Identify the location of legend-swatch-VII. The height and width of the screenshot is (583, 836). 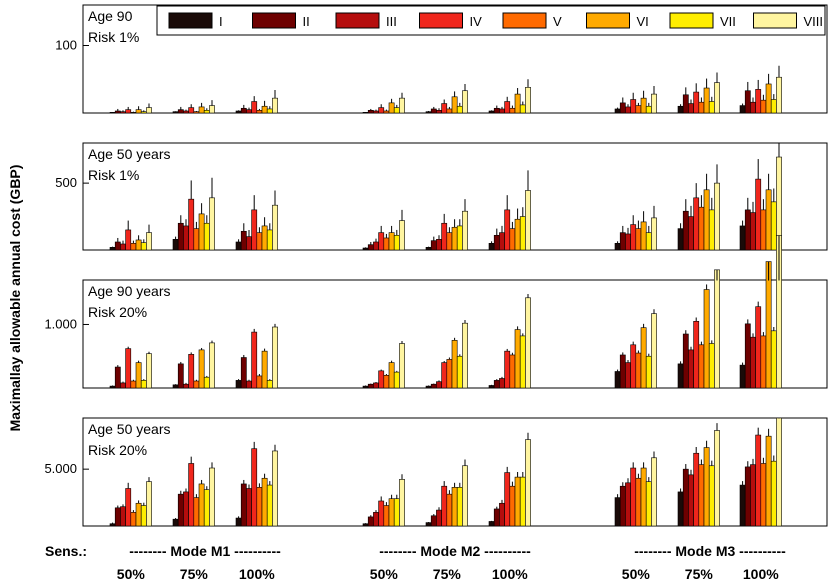
(691, 20).